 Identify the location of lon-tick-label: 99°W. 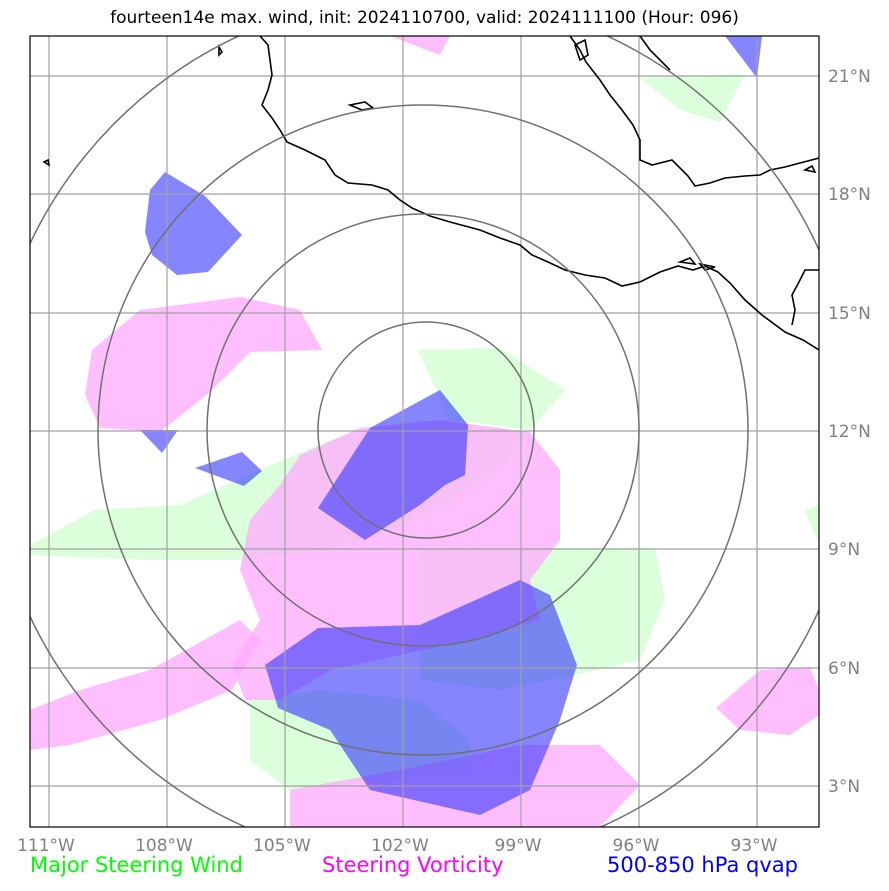
(518, 846).